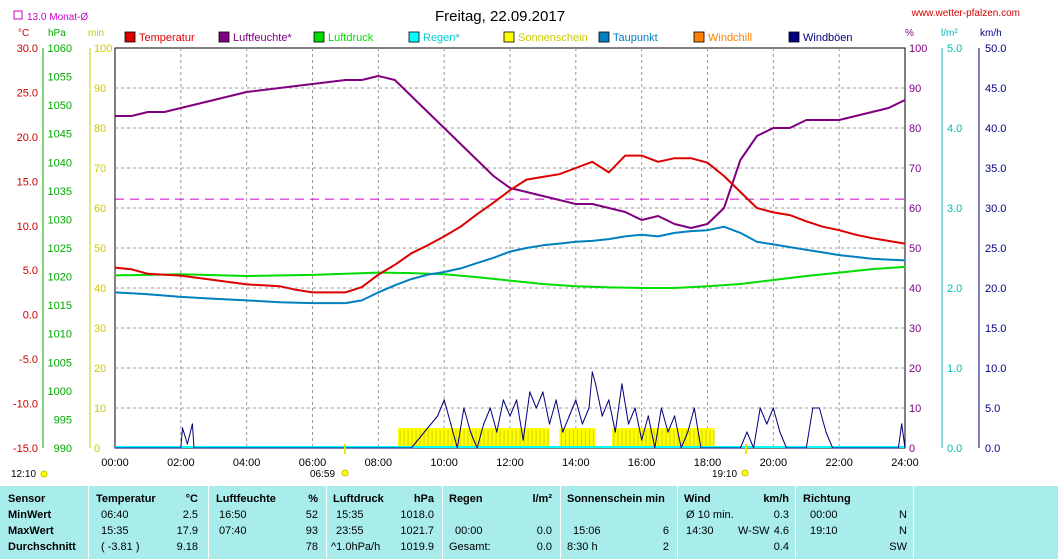 Image resolution: width=1058 pixels, height=559 pixels. What do you see at coordinates (781, 515) in the screenshot?
I see `wind-avg10-value: 0.3` at bounding box center [781, 515].